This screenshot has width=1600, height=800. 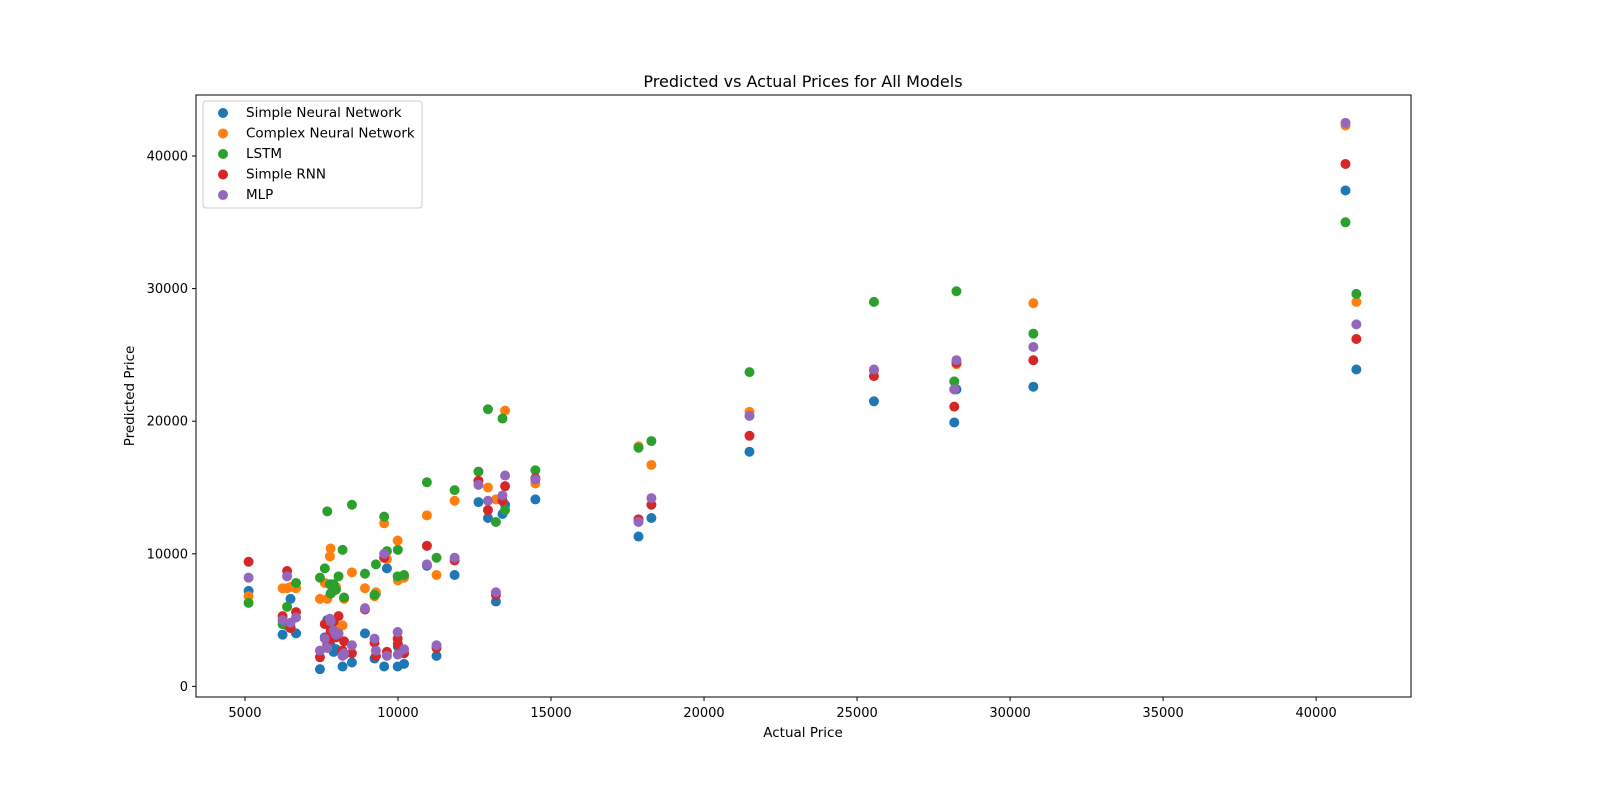 What do you see at coordinates (167, 422) in the screenshot?
I see `y-tick-label: 20000` at bounding box center [167, 422].